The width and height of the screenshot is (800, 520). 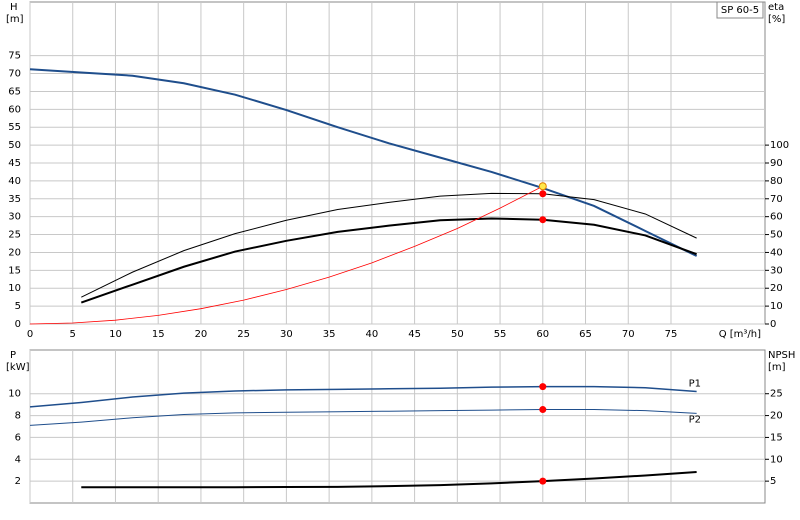 I want to click on y2-axis-label: NPSH, so click(x=781, y=355).